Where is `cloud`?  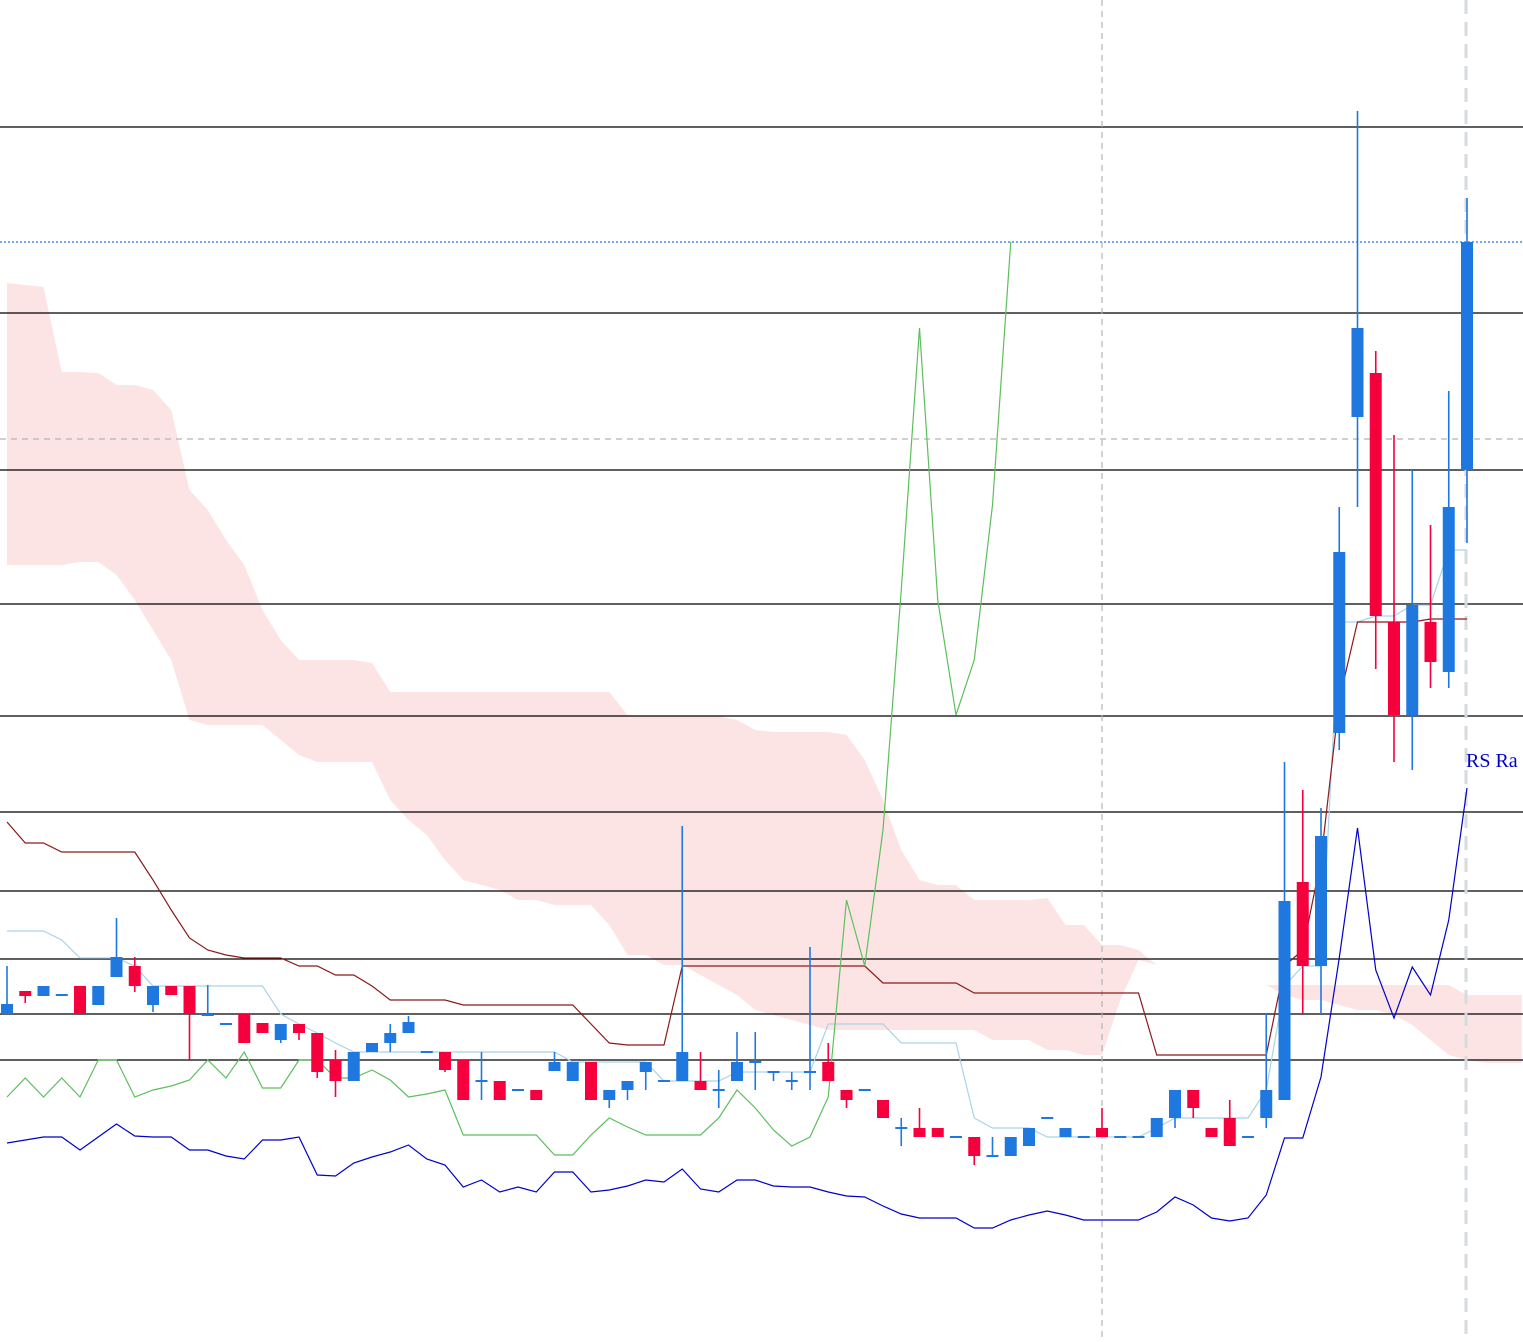 cloud is located at coordinates (1394, 1024).